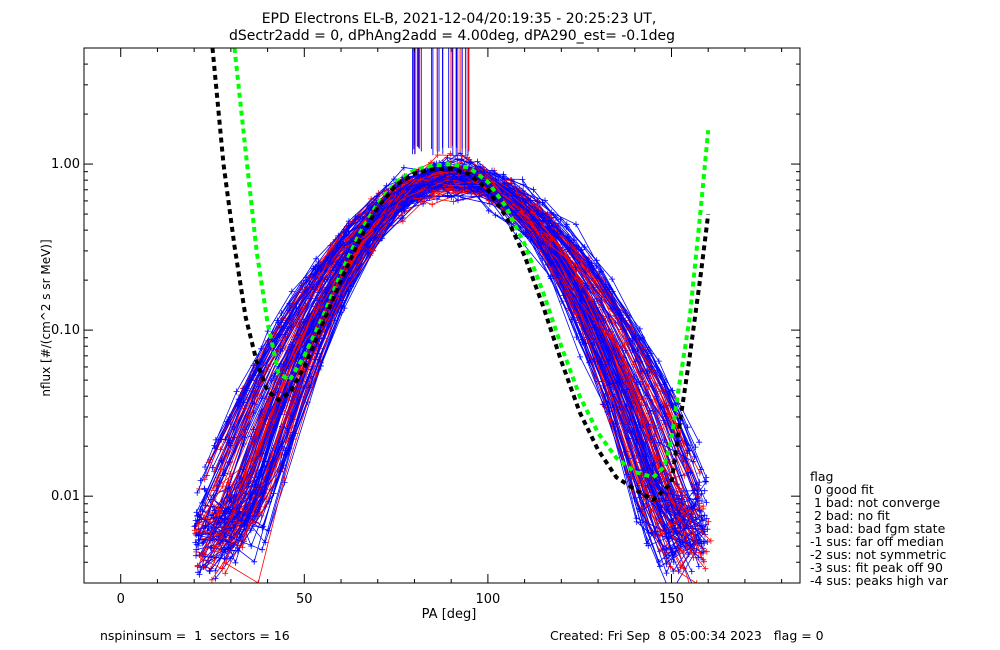 The height and width of the screenshot is (650, 1000). I want to click on y-tick-label: 0.10, so click(65, 330).